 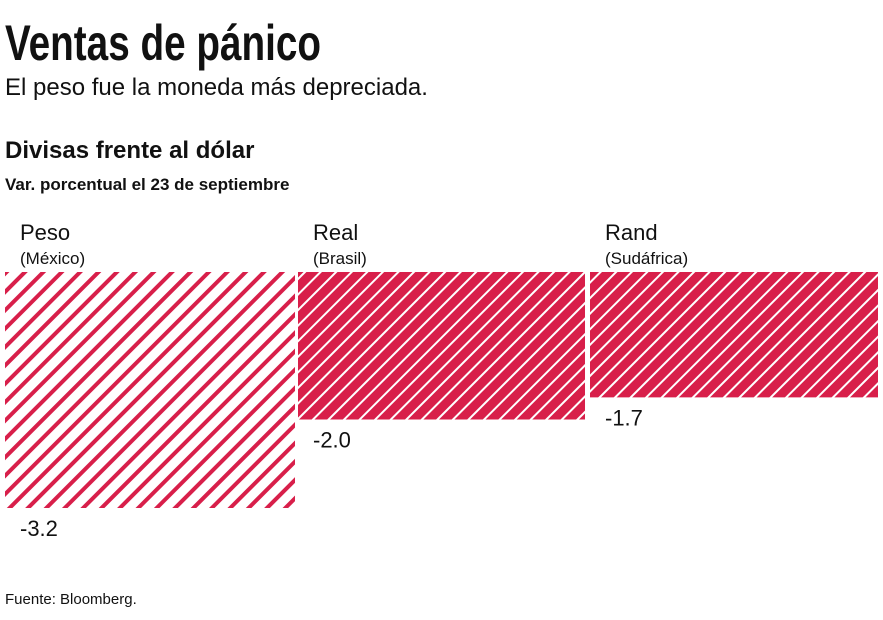 I want to click on value-label: -2.0, so click(x=332, y=440).